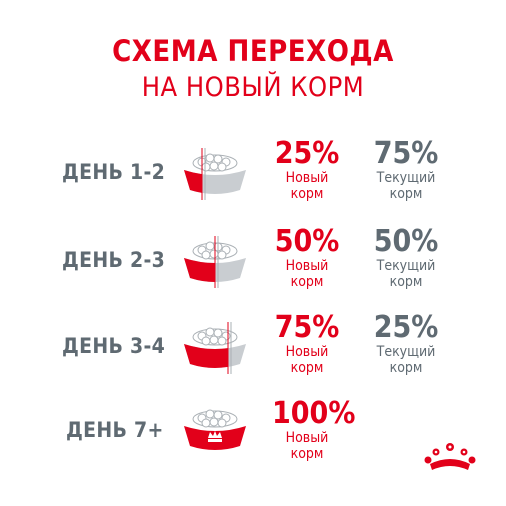 The image size is (506, 506). Describe the element at coordinates (406, 327) in the screenshot. I see `current-percent: 25%` at that location.